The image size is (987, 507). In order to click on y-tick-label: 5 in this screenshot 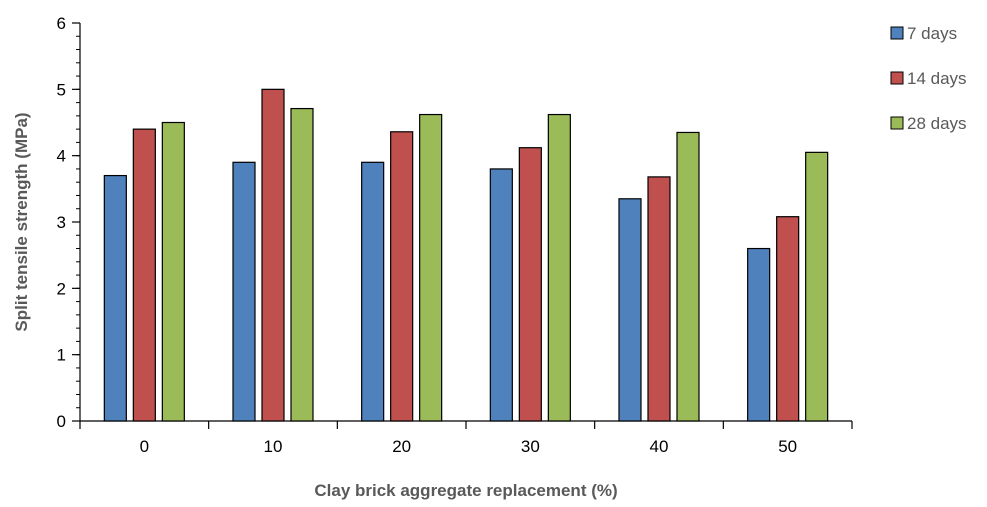, I will do `click(61, 89)`.